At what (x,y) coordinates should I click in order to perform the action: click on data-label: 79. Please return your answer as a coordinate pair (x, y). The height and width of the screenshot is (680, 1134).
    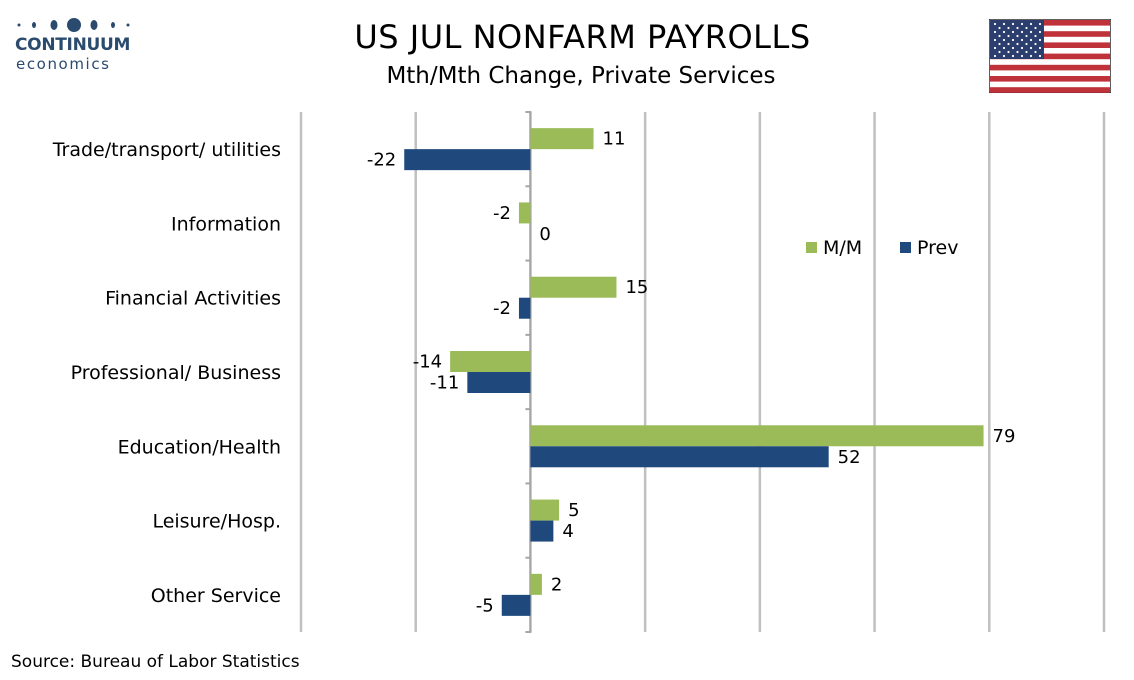
    Looking at the image, I should click on (1004, 436).